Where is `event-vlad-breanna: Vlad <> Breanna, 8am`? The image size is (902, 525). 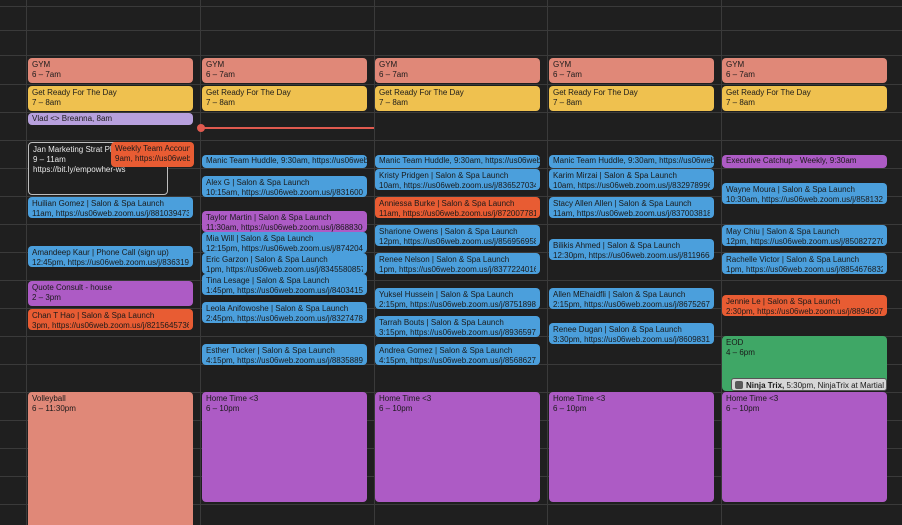 event-vlad-breanna: Vlad <> Breanna, 8am is located at coordinates (110, 119).